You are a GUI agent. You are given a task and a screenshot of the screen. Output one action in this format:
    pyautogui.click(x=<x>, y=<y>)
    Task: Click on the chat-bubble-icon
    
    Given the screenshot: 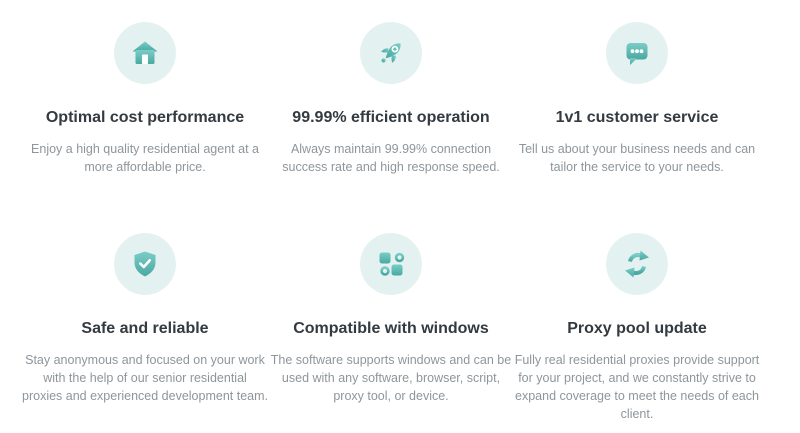 What is the action you would take?
    pyautogui.click(x=637, y=54)
    